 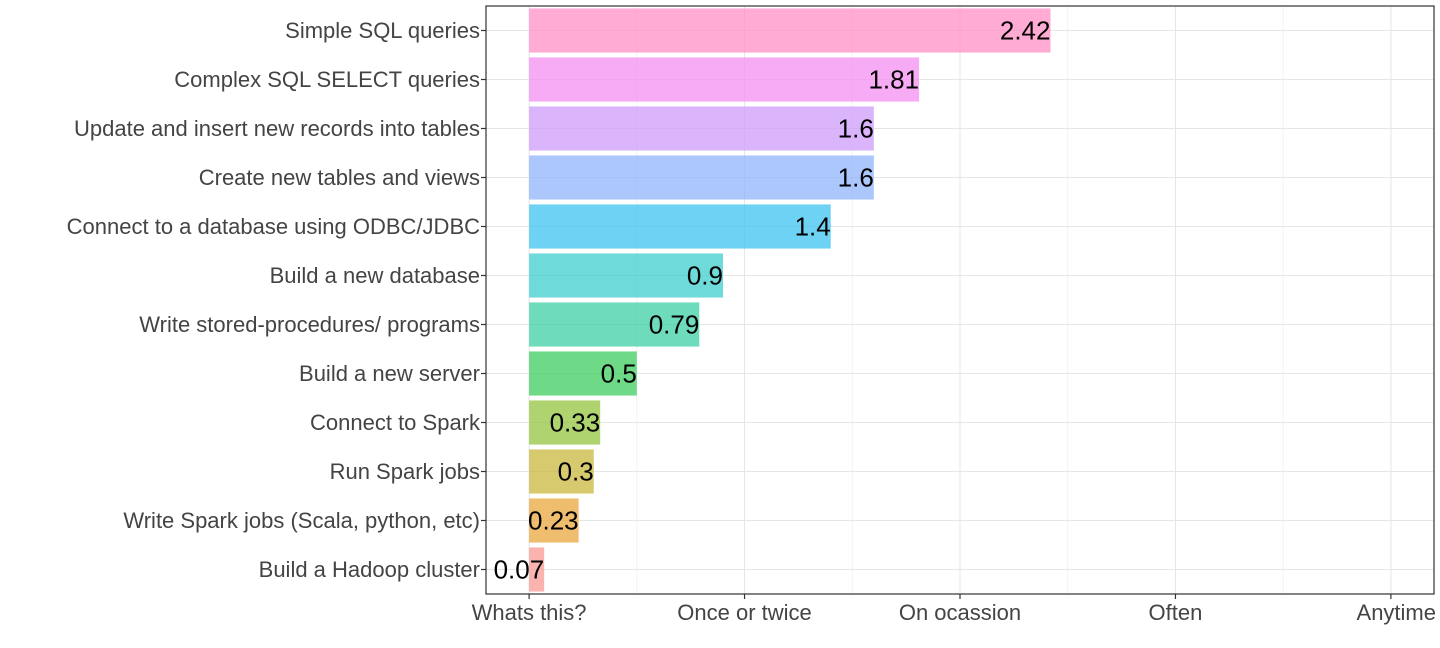 What do you see at coordinates (575, 423) in the screenshot?
I see `bar-value-label: 0.33` at bounding box center [575, 423].